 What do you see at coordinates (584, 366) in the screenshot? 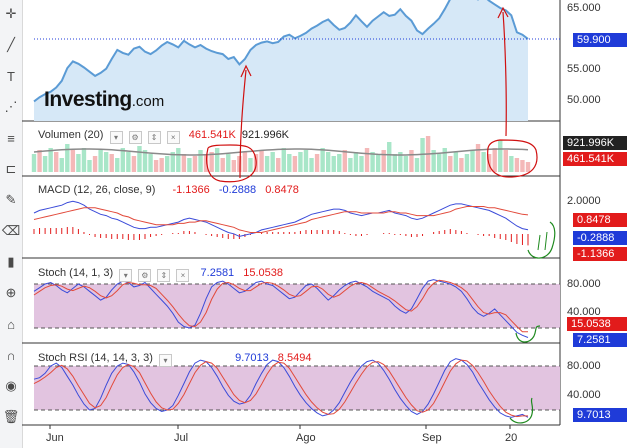
I see `stochrsi-tick: 80.000` at bounding box center [584, 366].